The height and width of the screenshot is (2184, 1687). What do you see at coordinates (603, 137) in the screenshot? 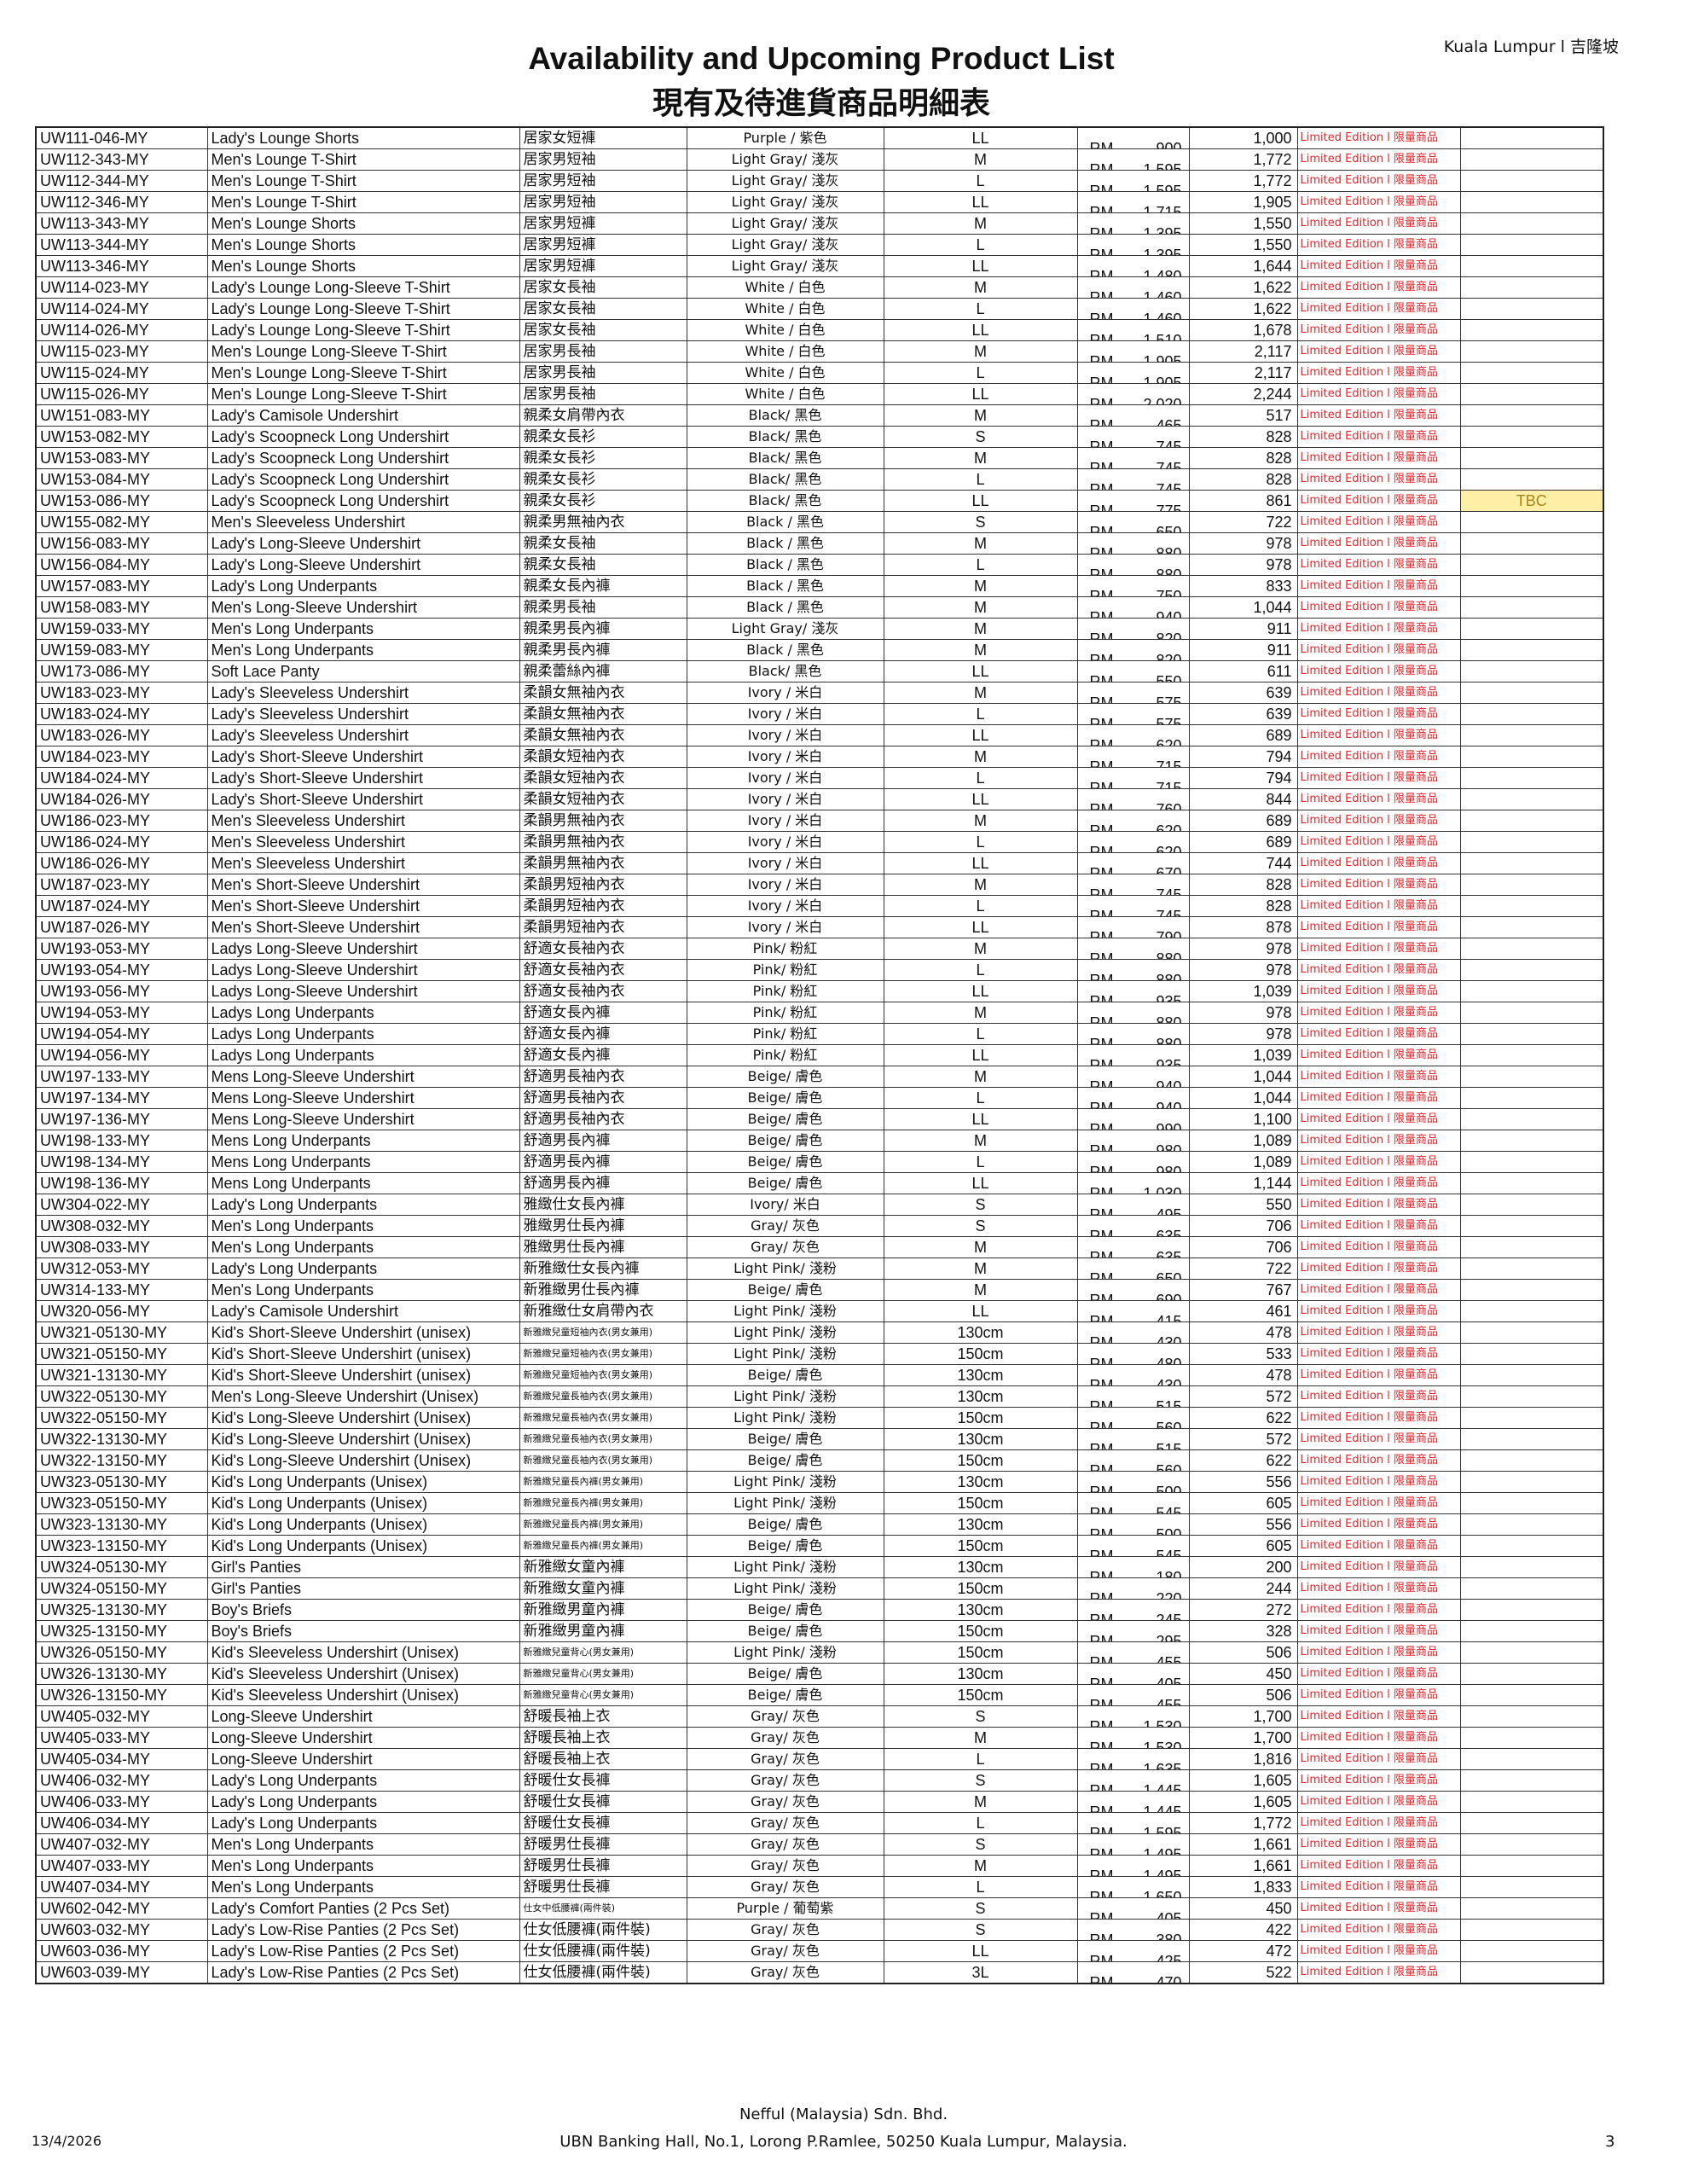
I see `product-name-cn: 居家女短褲` at bounding box center [603, 137].